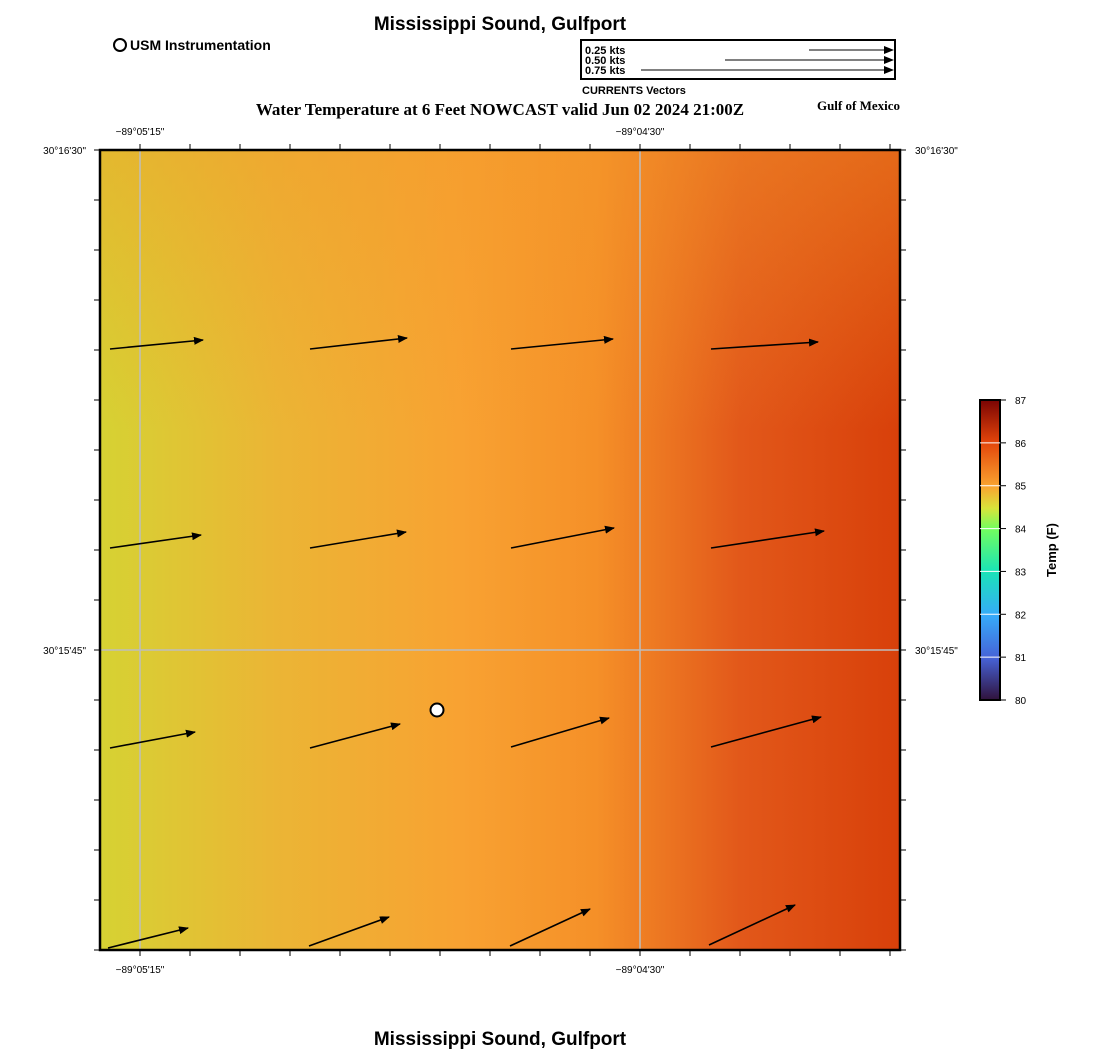 The width and height of the screenshot is (1100, 1050). What do you see at coordinates (634, 91) in the screenshot?
I see `vectors-caption: CURRENTS Vectors` at bounding box center [634, 91].